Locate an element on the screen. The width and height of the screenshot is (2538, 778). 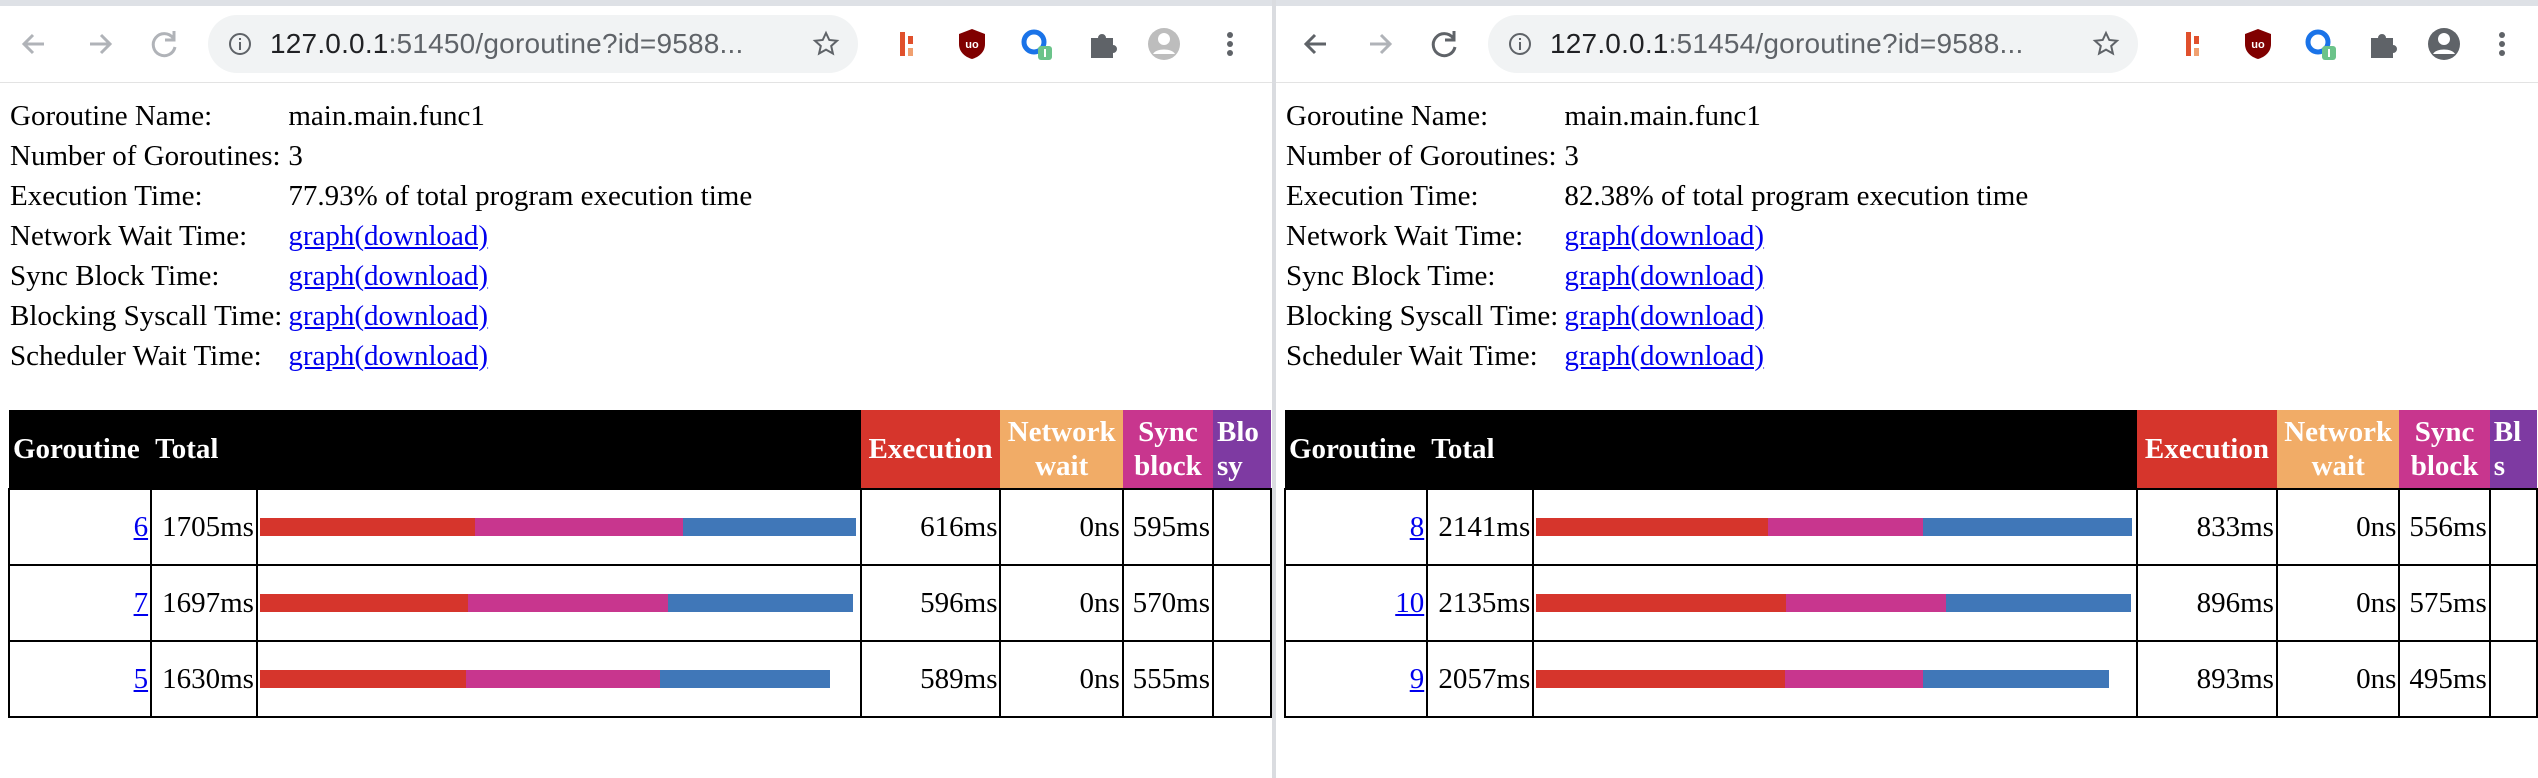
header-network-line2: wait is located at coordinates (1062, 466).